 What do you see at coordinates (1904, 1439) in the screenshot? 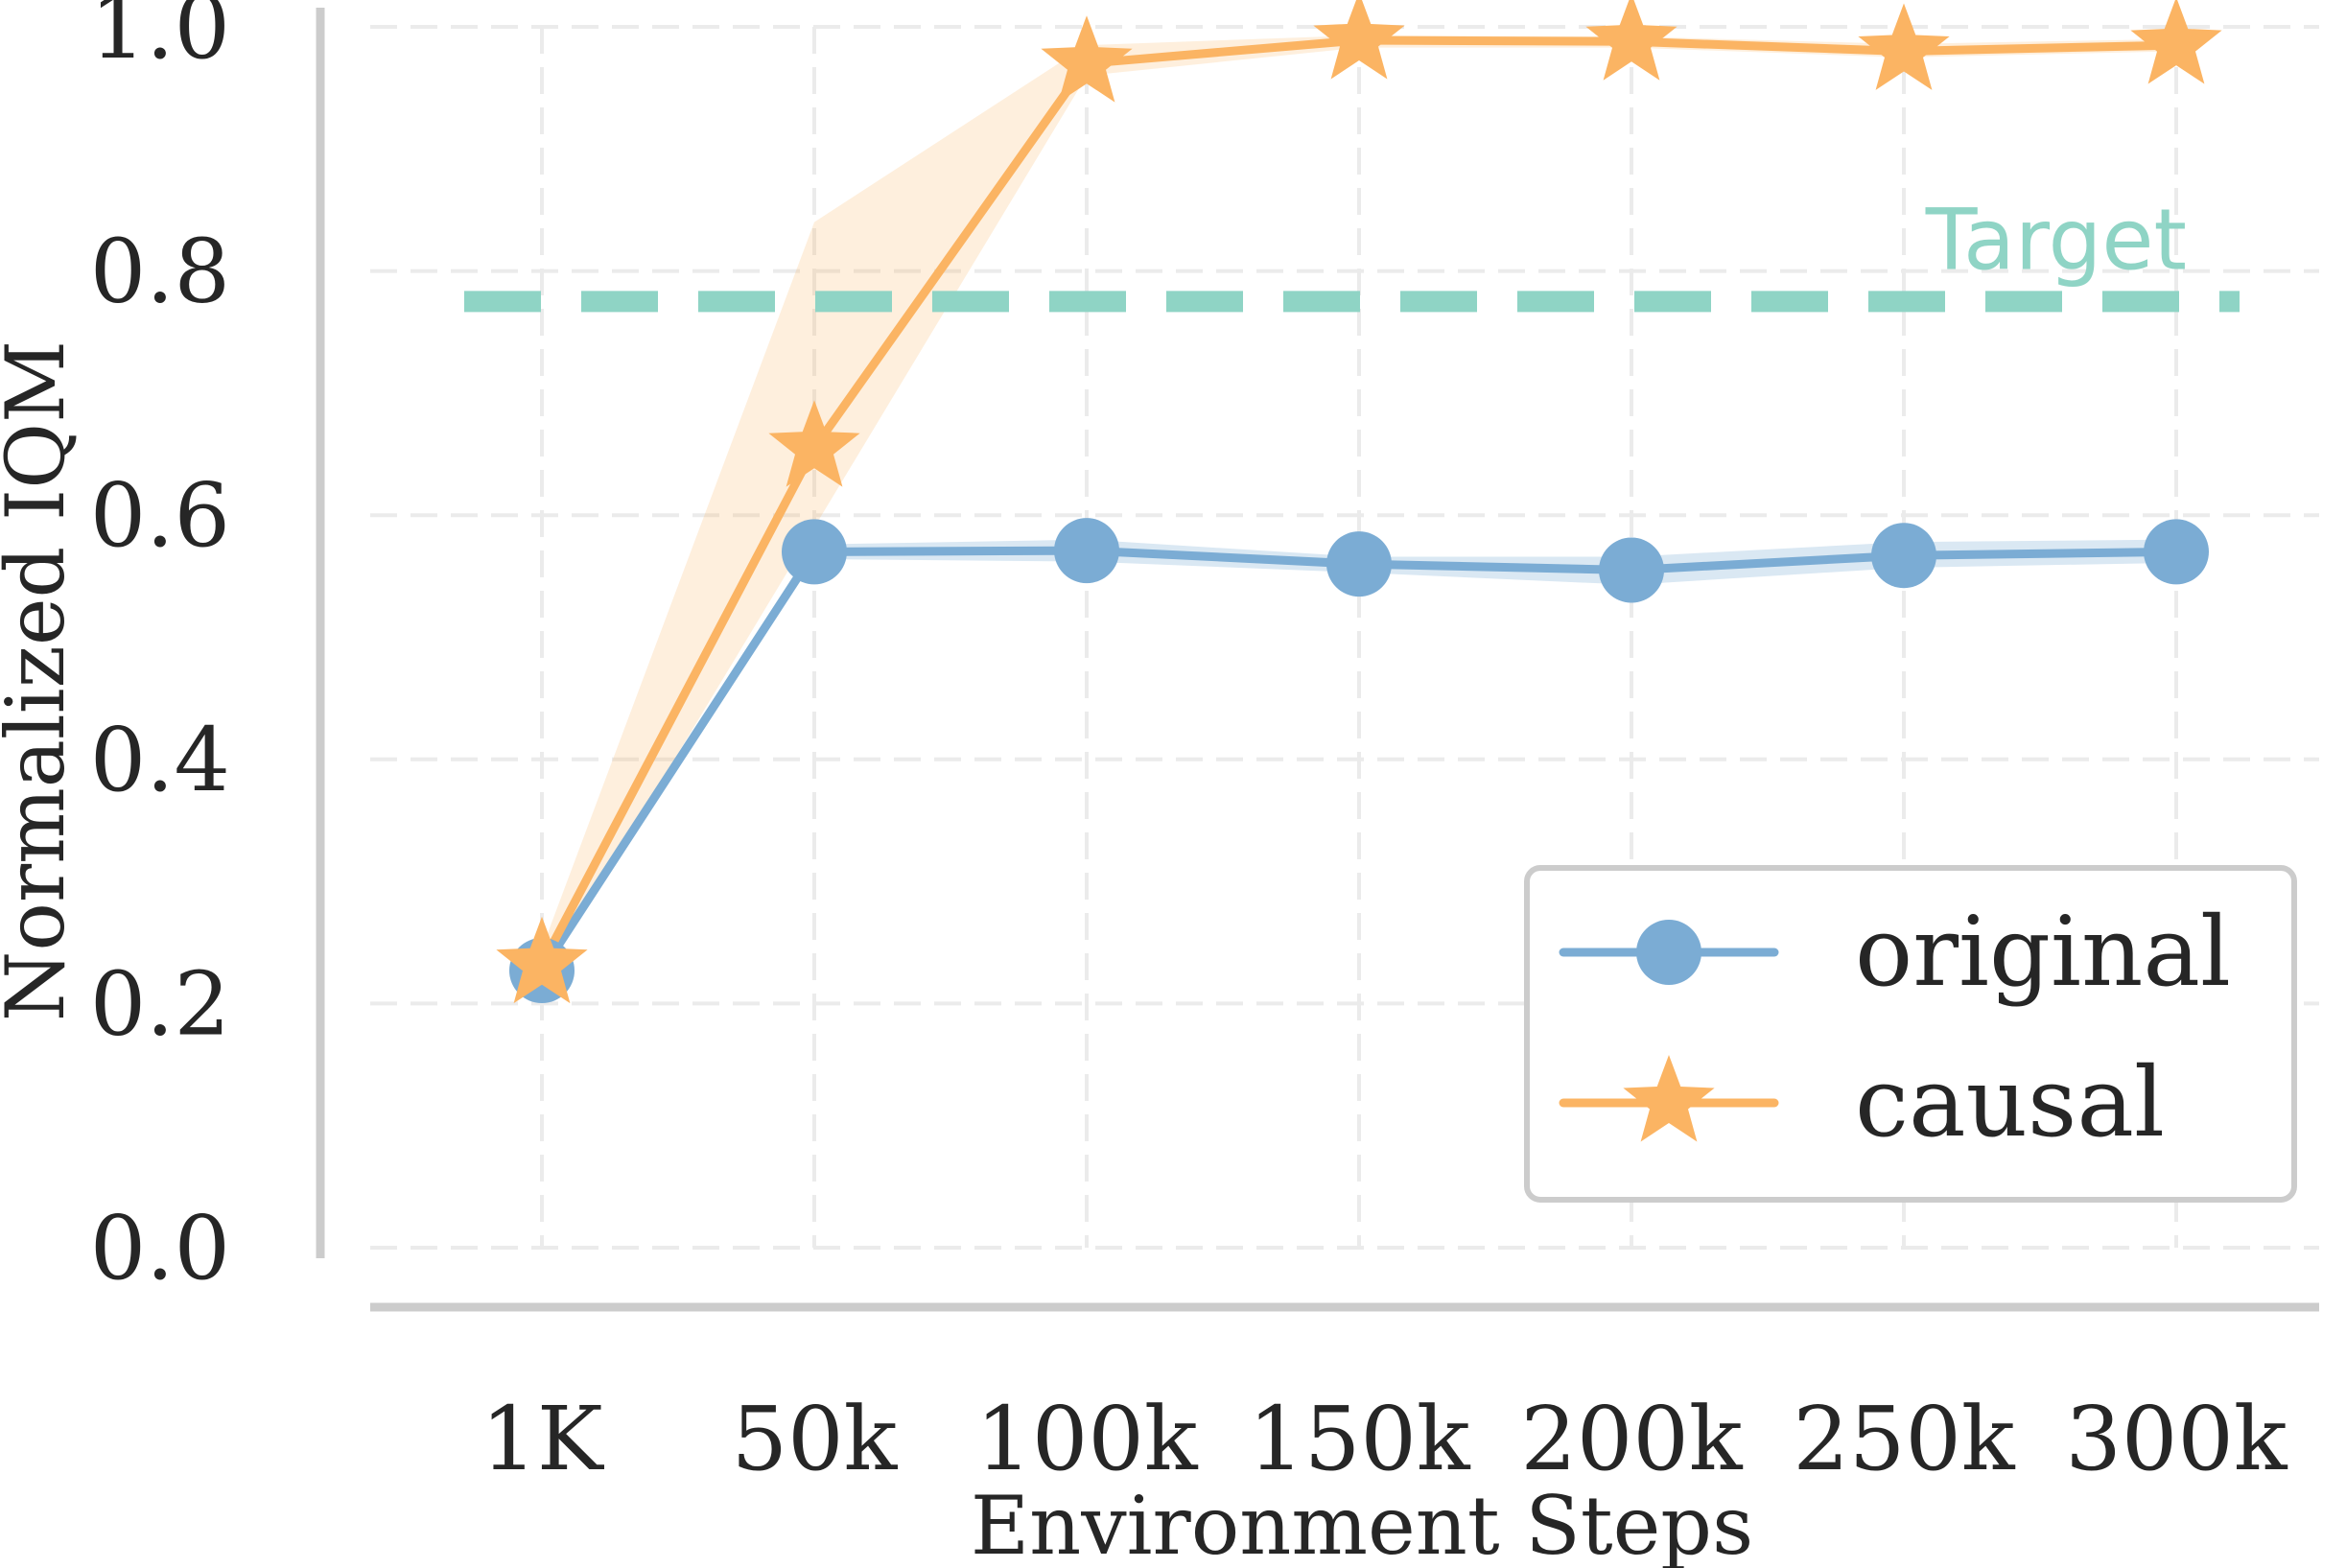
I see `x-tick-label-5: 250k` at bounding box center [1904, 1439].